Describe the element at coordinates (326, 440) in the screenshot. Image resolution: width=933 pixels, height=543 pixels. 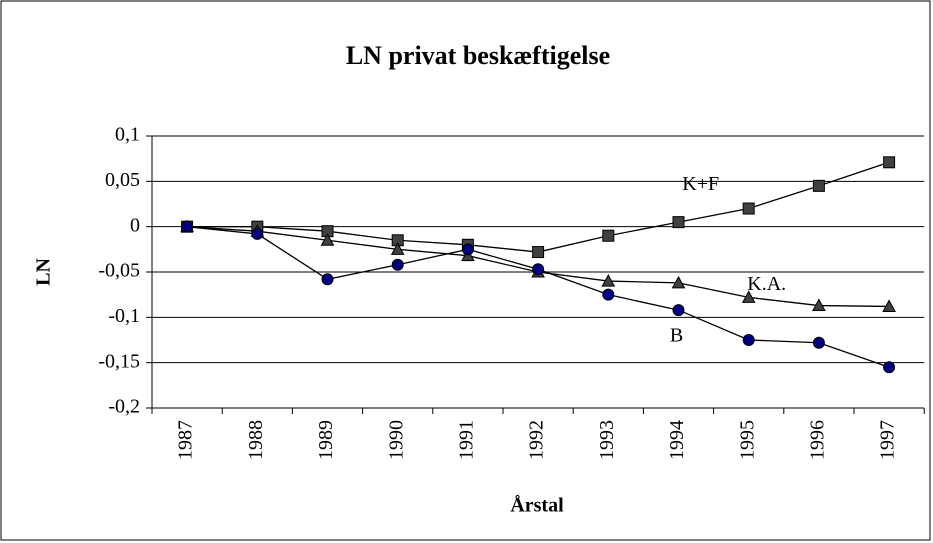
I see `x-tick-label: 1989` at that location.